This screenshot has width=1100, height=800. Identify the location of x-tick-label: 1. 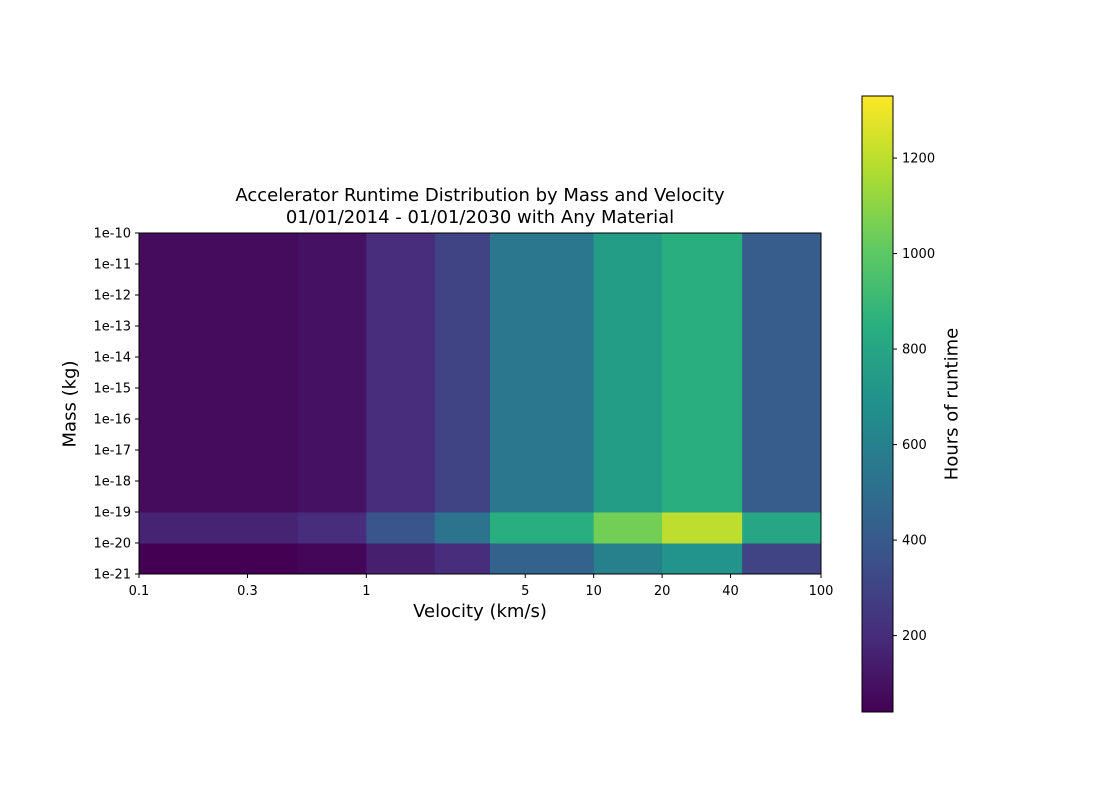
(366, 591).